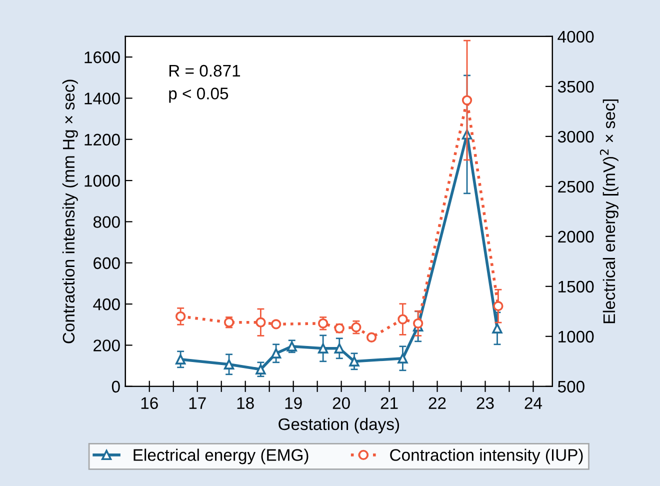  What do you see at coordinates (341, 403) in the screenshot?
I see `x-tick-label: 20` at bounding box center [341, 403].